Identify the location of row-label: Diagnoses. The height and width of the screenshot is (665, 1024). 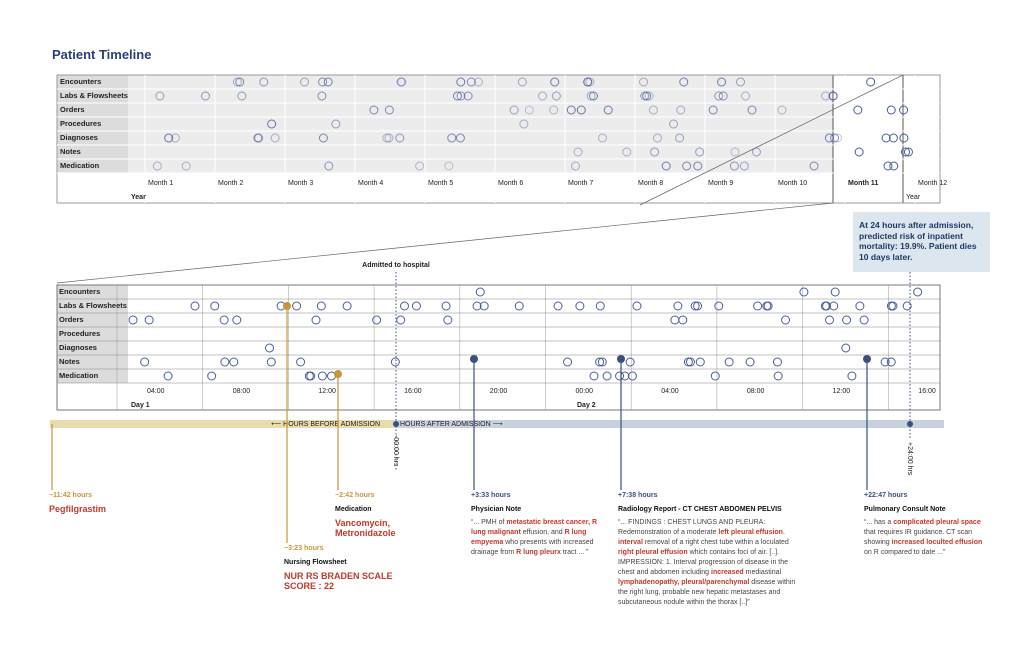
(78, 347).